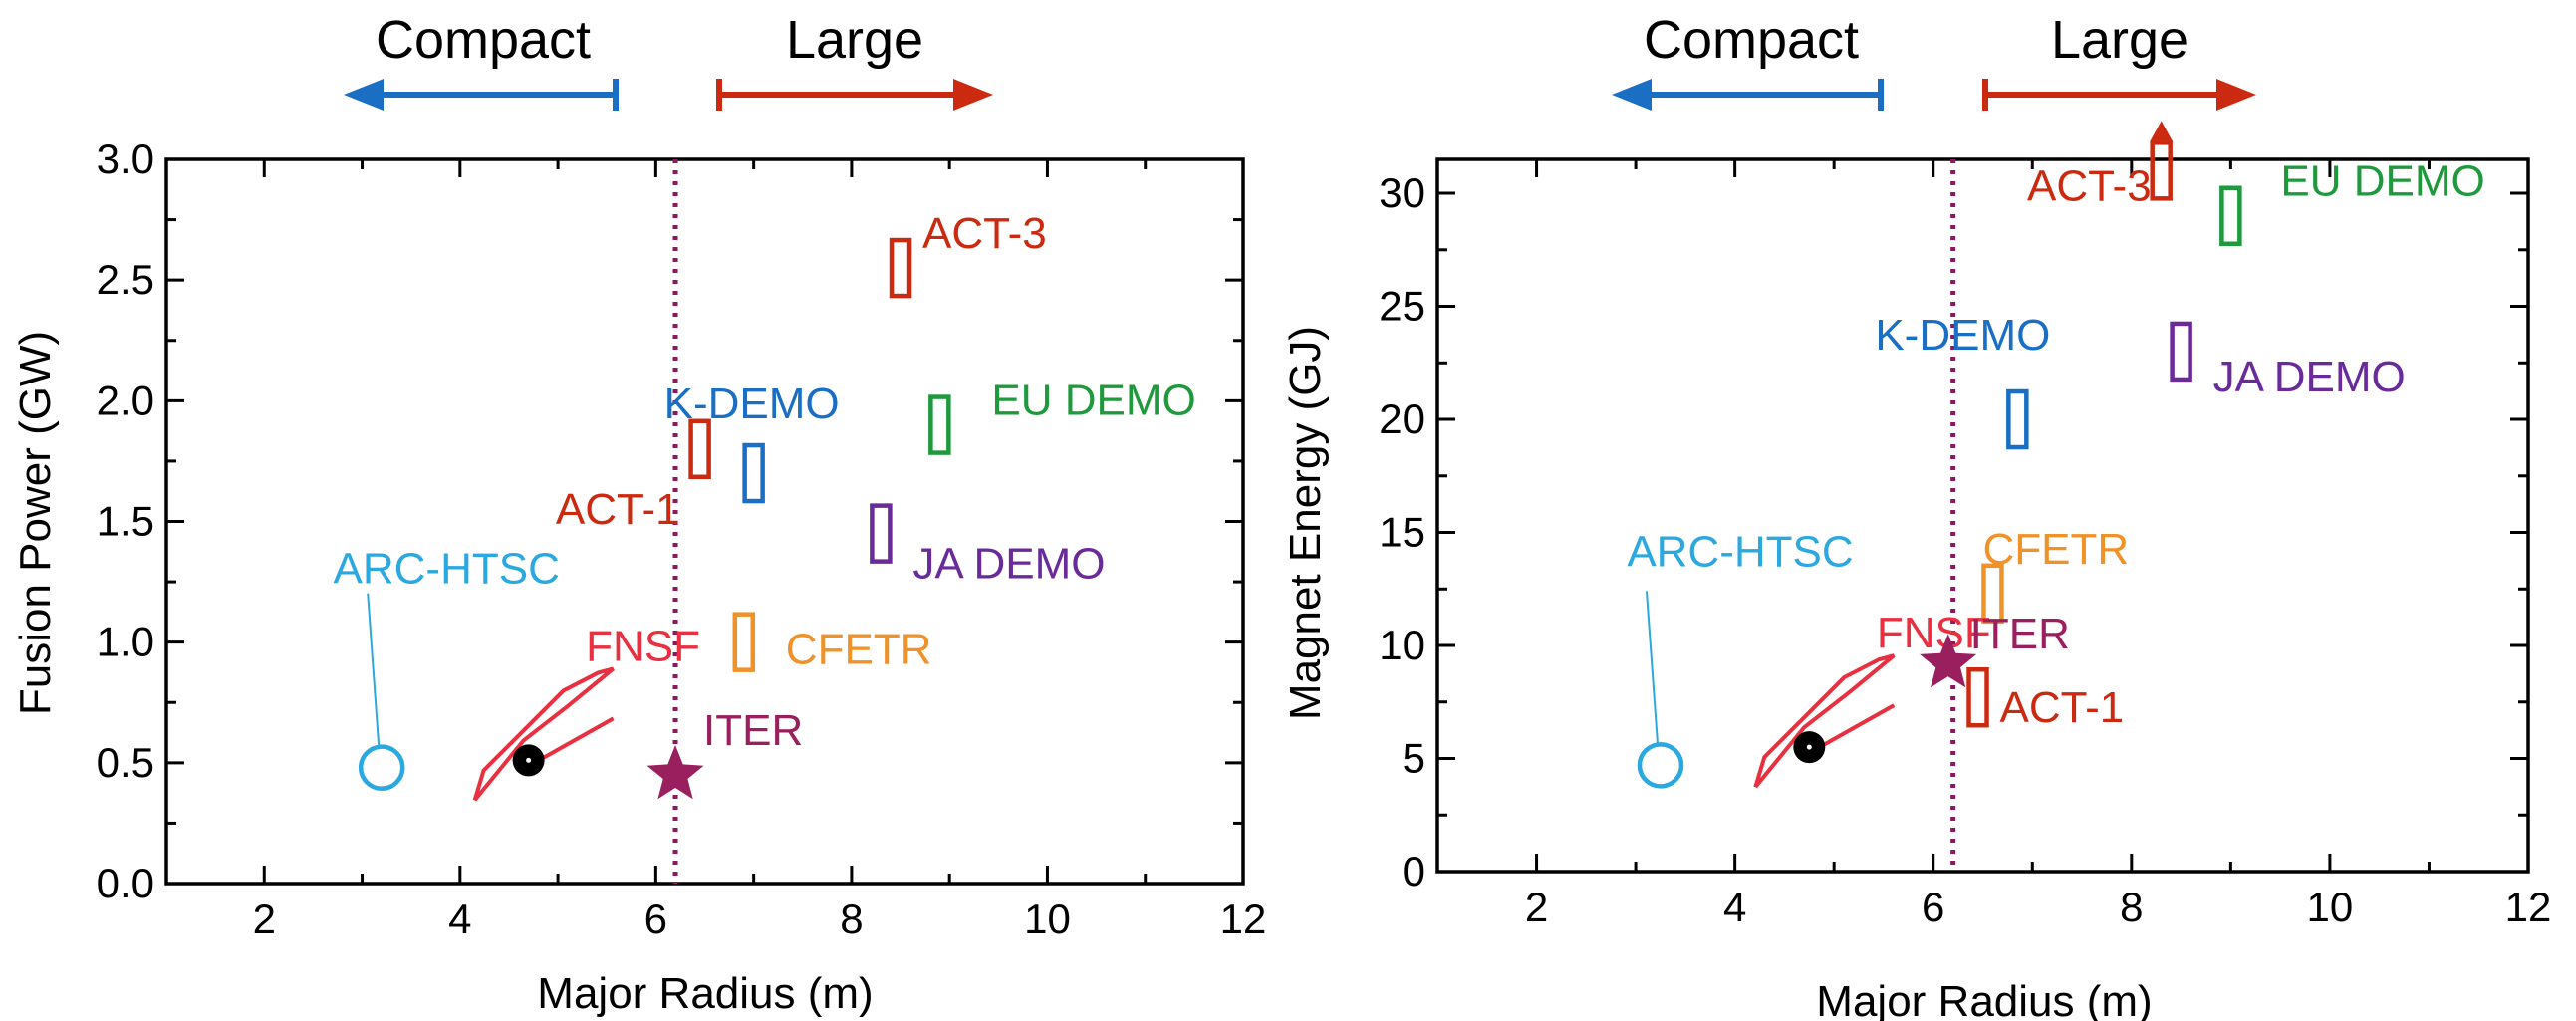  Describe the element at coordinates (125, 400) in the screenshot. I see `y-tick-label: 2.0` at that location.